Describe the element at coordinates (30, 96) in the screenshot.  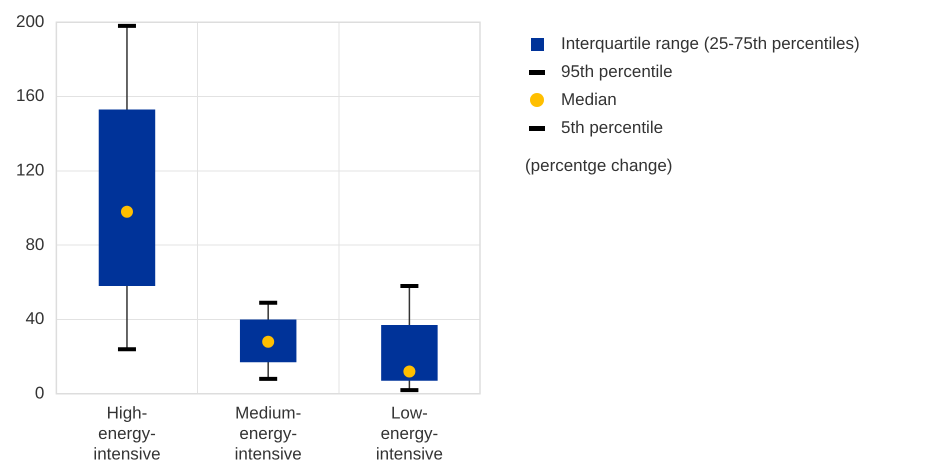
I see `y-tick-label: 160` at that location.